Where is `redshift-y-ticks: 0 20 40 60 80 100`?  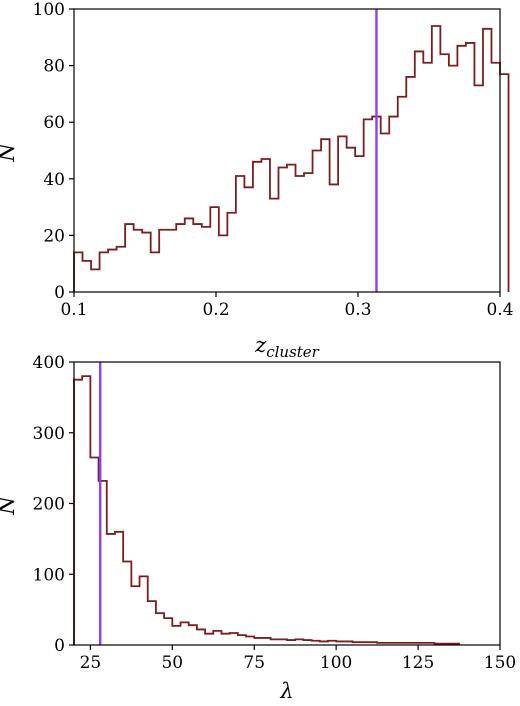
redshift-y-ticks: 0 20 40 60 80 100 is located at coordinates (53, 151).